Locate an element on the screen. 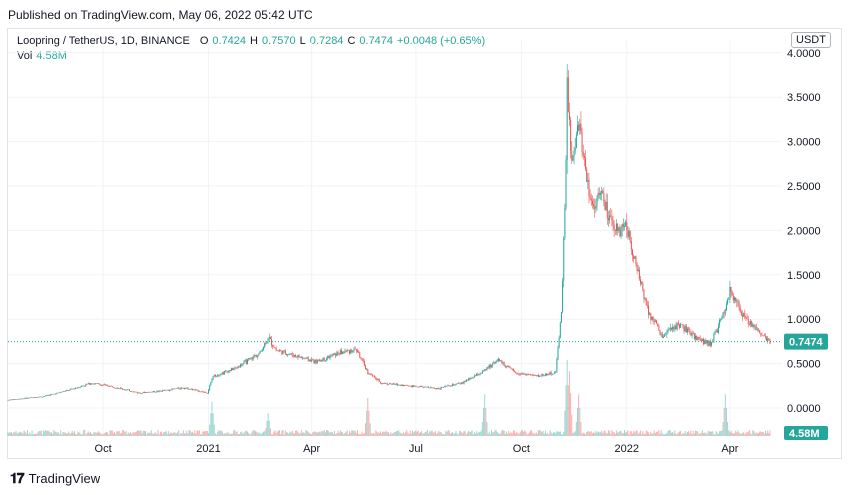 The image size is (850, 495). footer-brand: 𝟏𝟕 TradingView is located at coordinates (55, 478).